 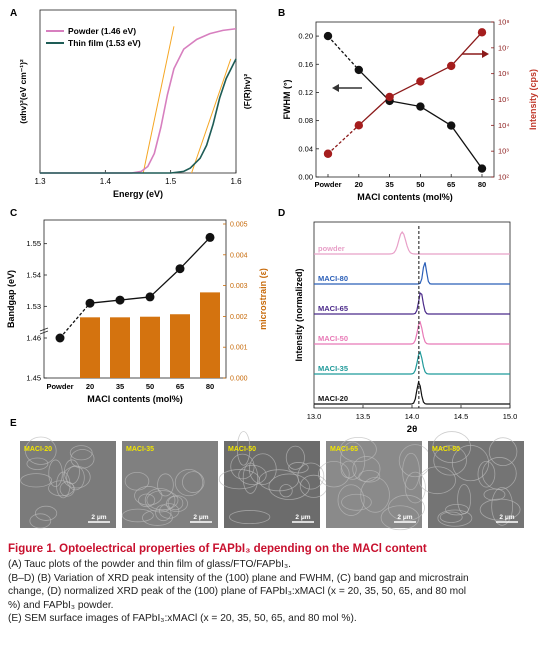 What do you see at coordinates (40, 181) in the screenshot?
I see `x-tick-label: 1.3` at bounding box center [40, 181].